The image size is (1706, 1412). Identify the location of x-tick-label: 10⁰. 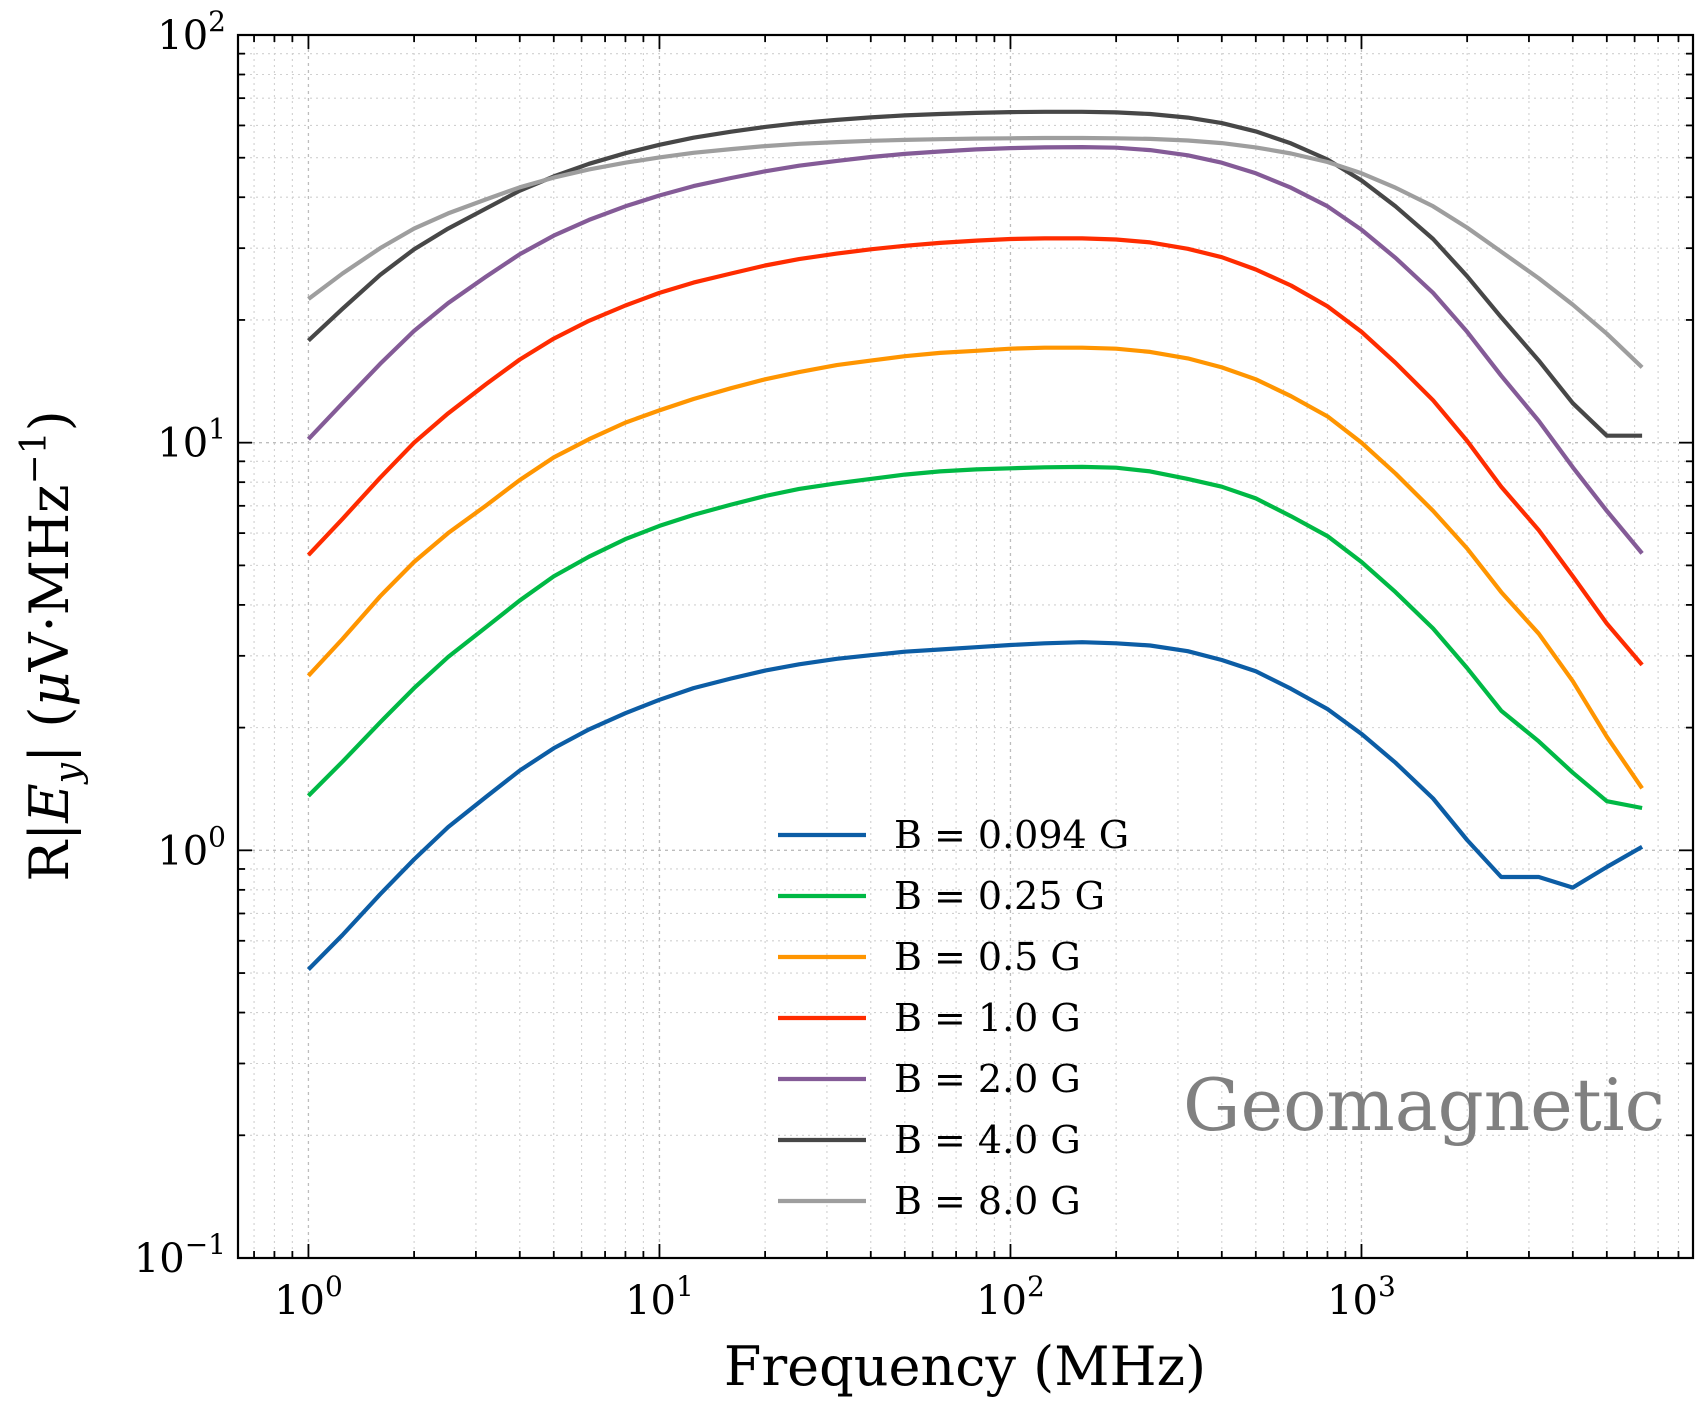
(308, 1297).